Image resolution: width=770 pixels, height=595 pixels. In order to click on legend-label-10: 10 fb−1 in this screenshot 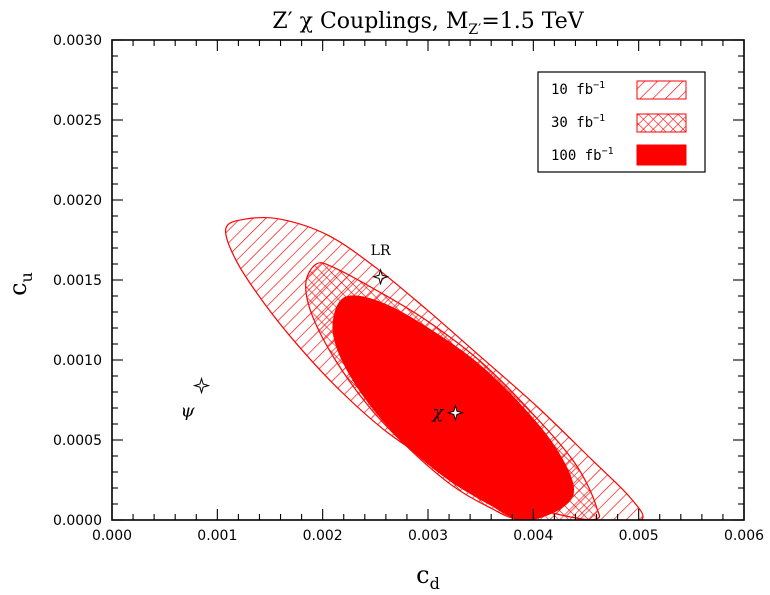, I will do `click(578, 89)`.